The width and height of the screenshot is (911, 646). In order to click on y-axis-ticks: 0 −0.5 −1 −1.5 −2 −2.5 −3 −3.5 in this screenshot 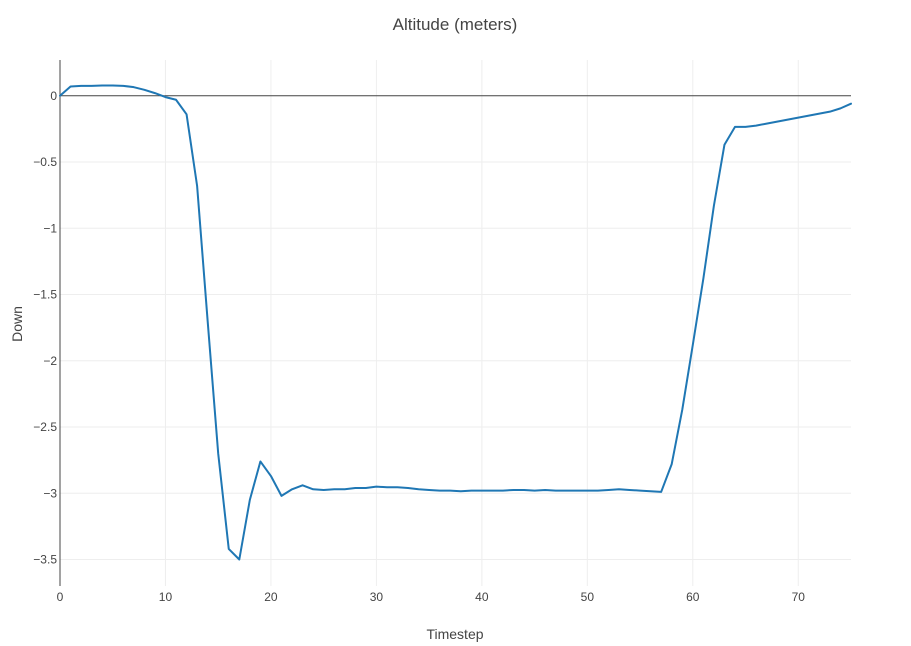, I will do `click(45, 328)`.